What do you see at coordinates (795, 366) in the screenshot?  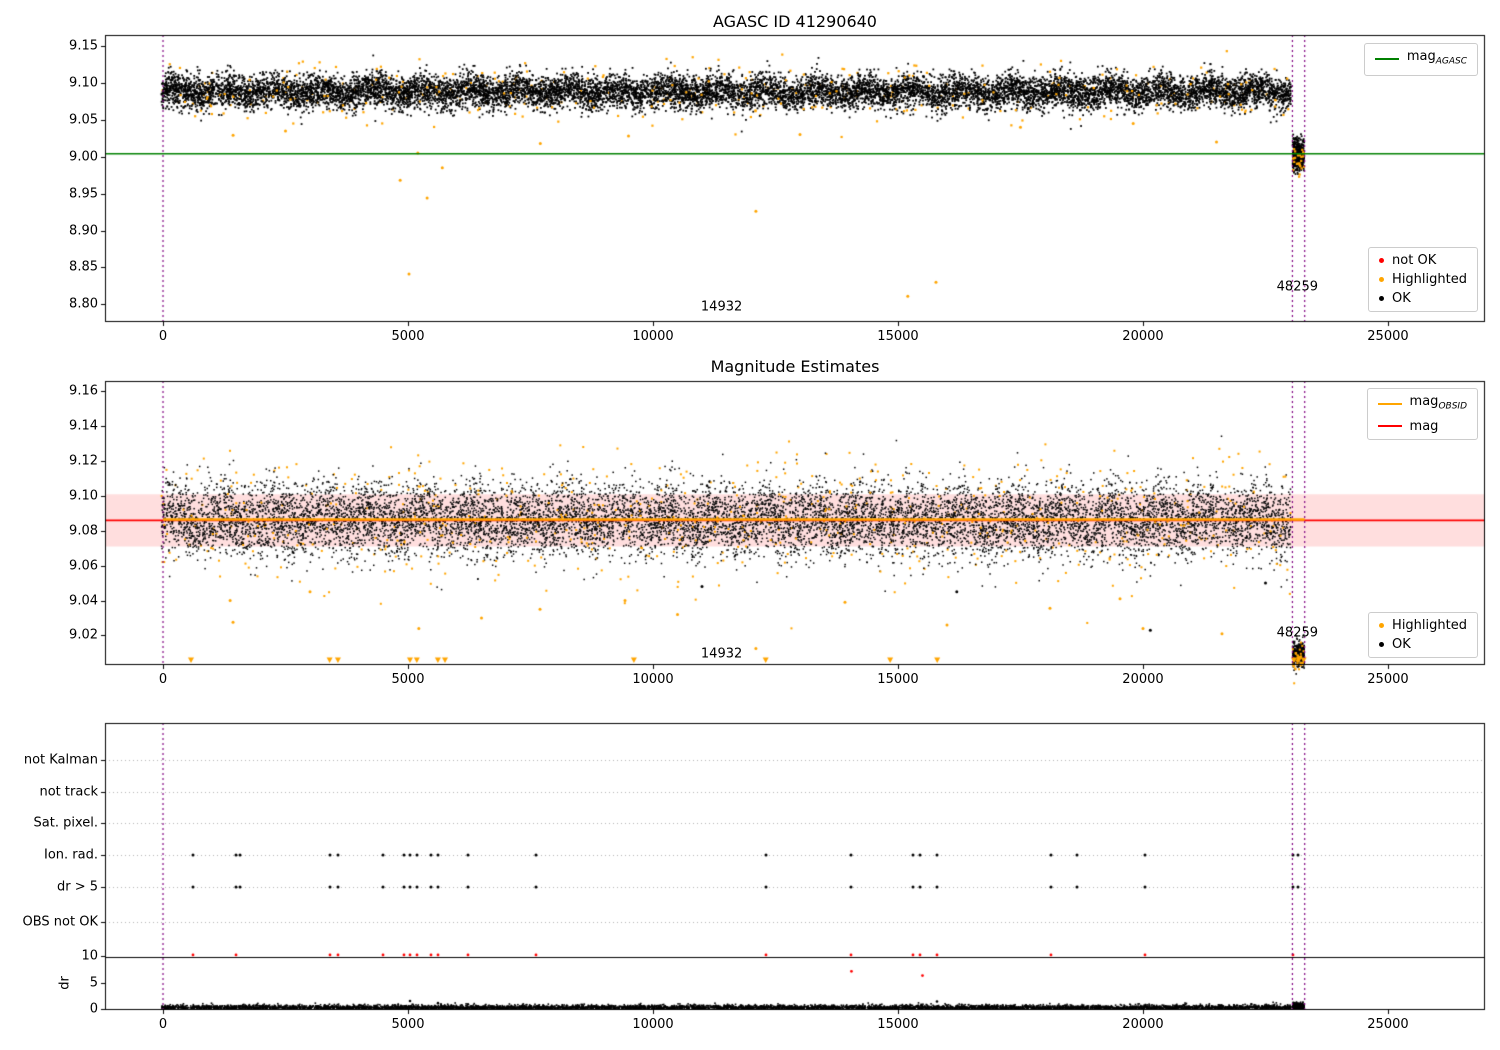 I see `plot2-title: Magnitude Estimates` at bounding box center [795, 366].